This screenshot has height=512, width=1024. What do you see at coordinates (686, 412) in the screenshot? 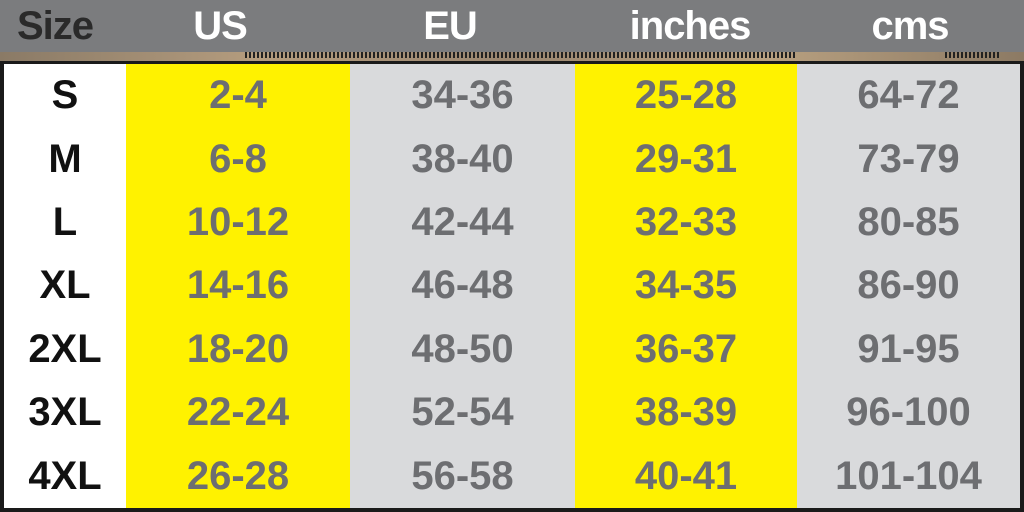
I see `cell-inches: 38-39` at bounding box center [686, 412].